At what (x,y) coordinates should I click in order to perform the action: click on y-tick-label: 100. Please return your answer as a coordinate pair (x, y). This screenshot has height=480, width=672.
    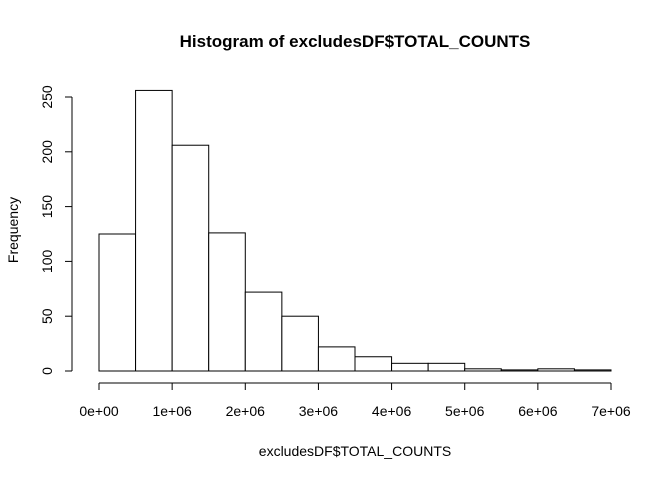
    Looking at the image, I should click on (47, 262).